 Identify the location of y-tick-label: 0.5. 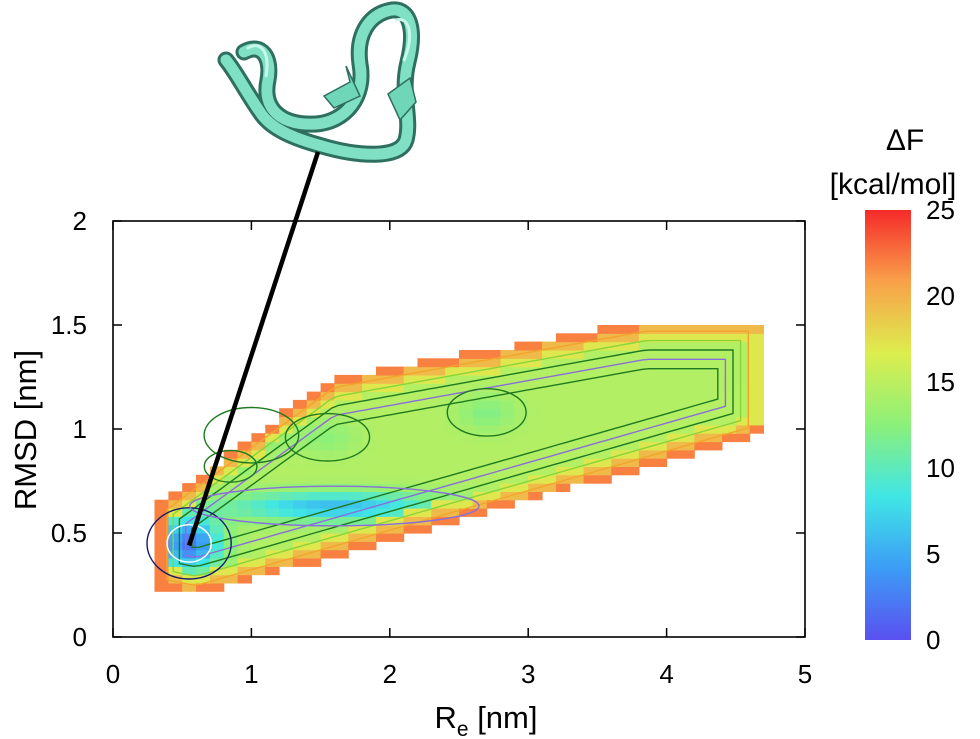
(69, 533).